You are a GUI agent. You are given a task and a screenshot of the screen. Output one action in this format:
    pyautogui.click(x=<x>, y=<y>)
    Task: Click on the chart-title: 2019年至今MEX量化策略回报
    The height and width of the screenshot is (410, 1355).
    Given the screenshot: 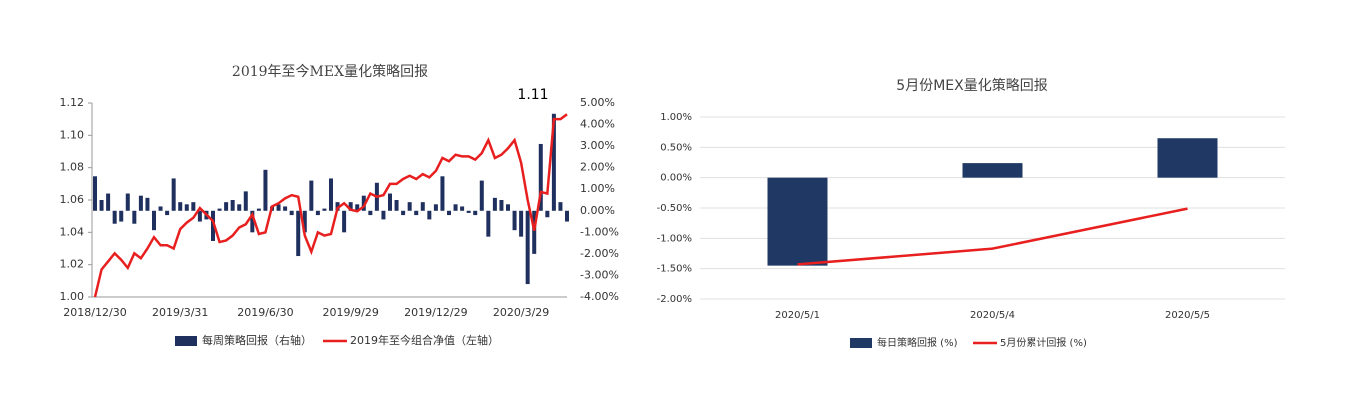 What is the action you would take?
    pyautogui.click(x=330, y=71)
    